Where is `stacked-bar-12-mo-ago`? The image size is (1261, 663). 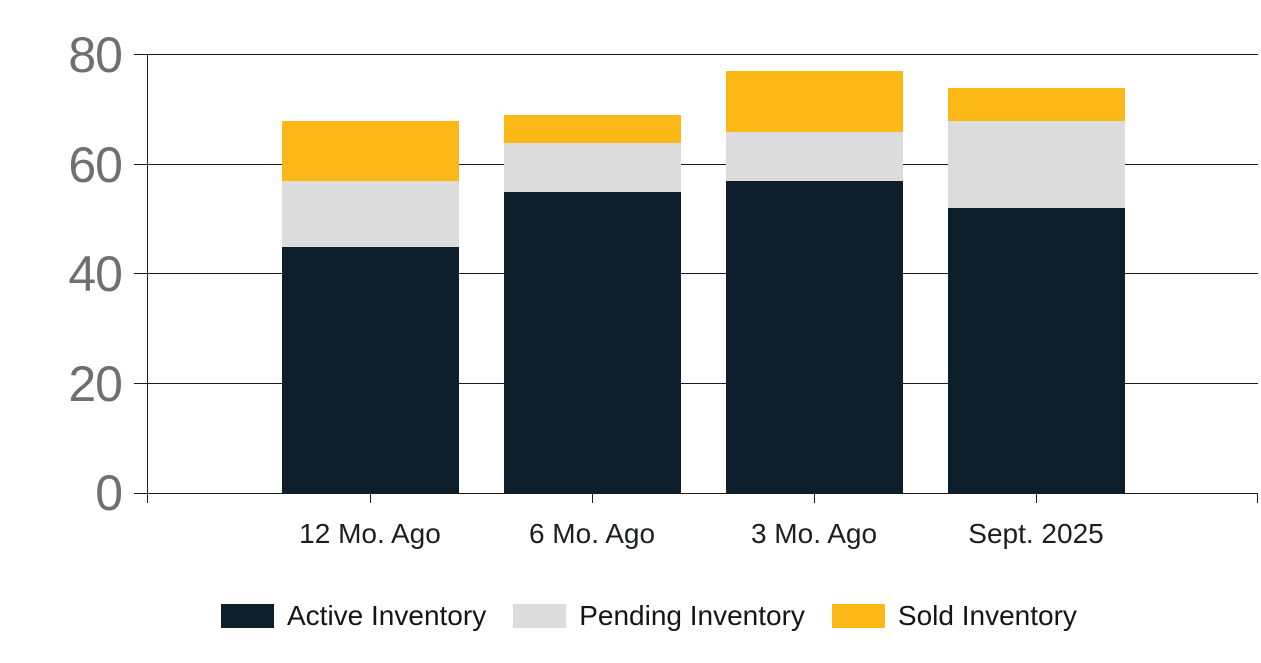
stacked-bar-12-mo-ago is located at coordinates (370, 306).